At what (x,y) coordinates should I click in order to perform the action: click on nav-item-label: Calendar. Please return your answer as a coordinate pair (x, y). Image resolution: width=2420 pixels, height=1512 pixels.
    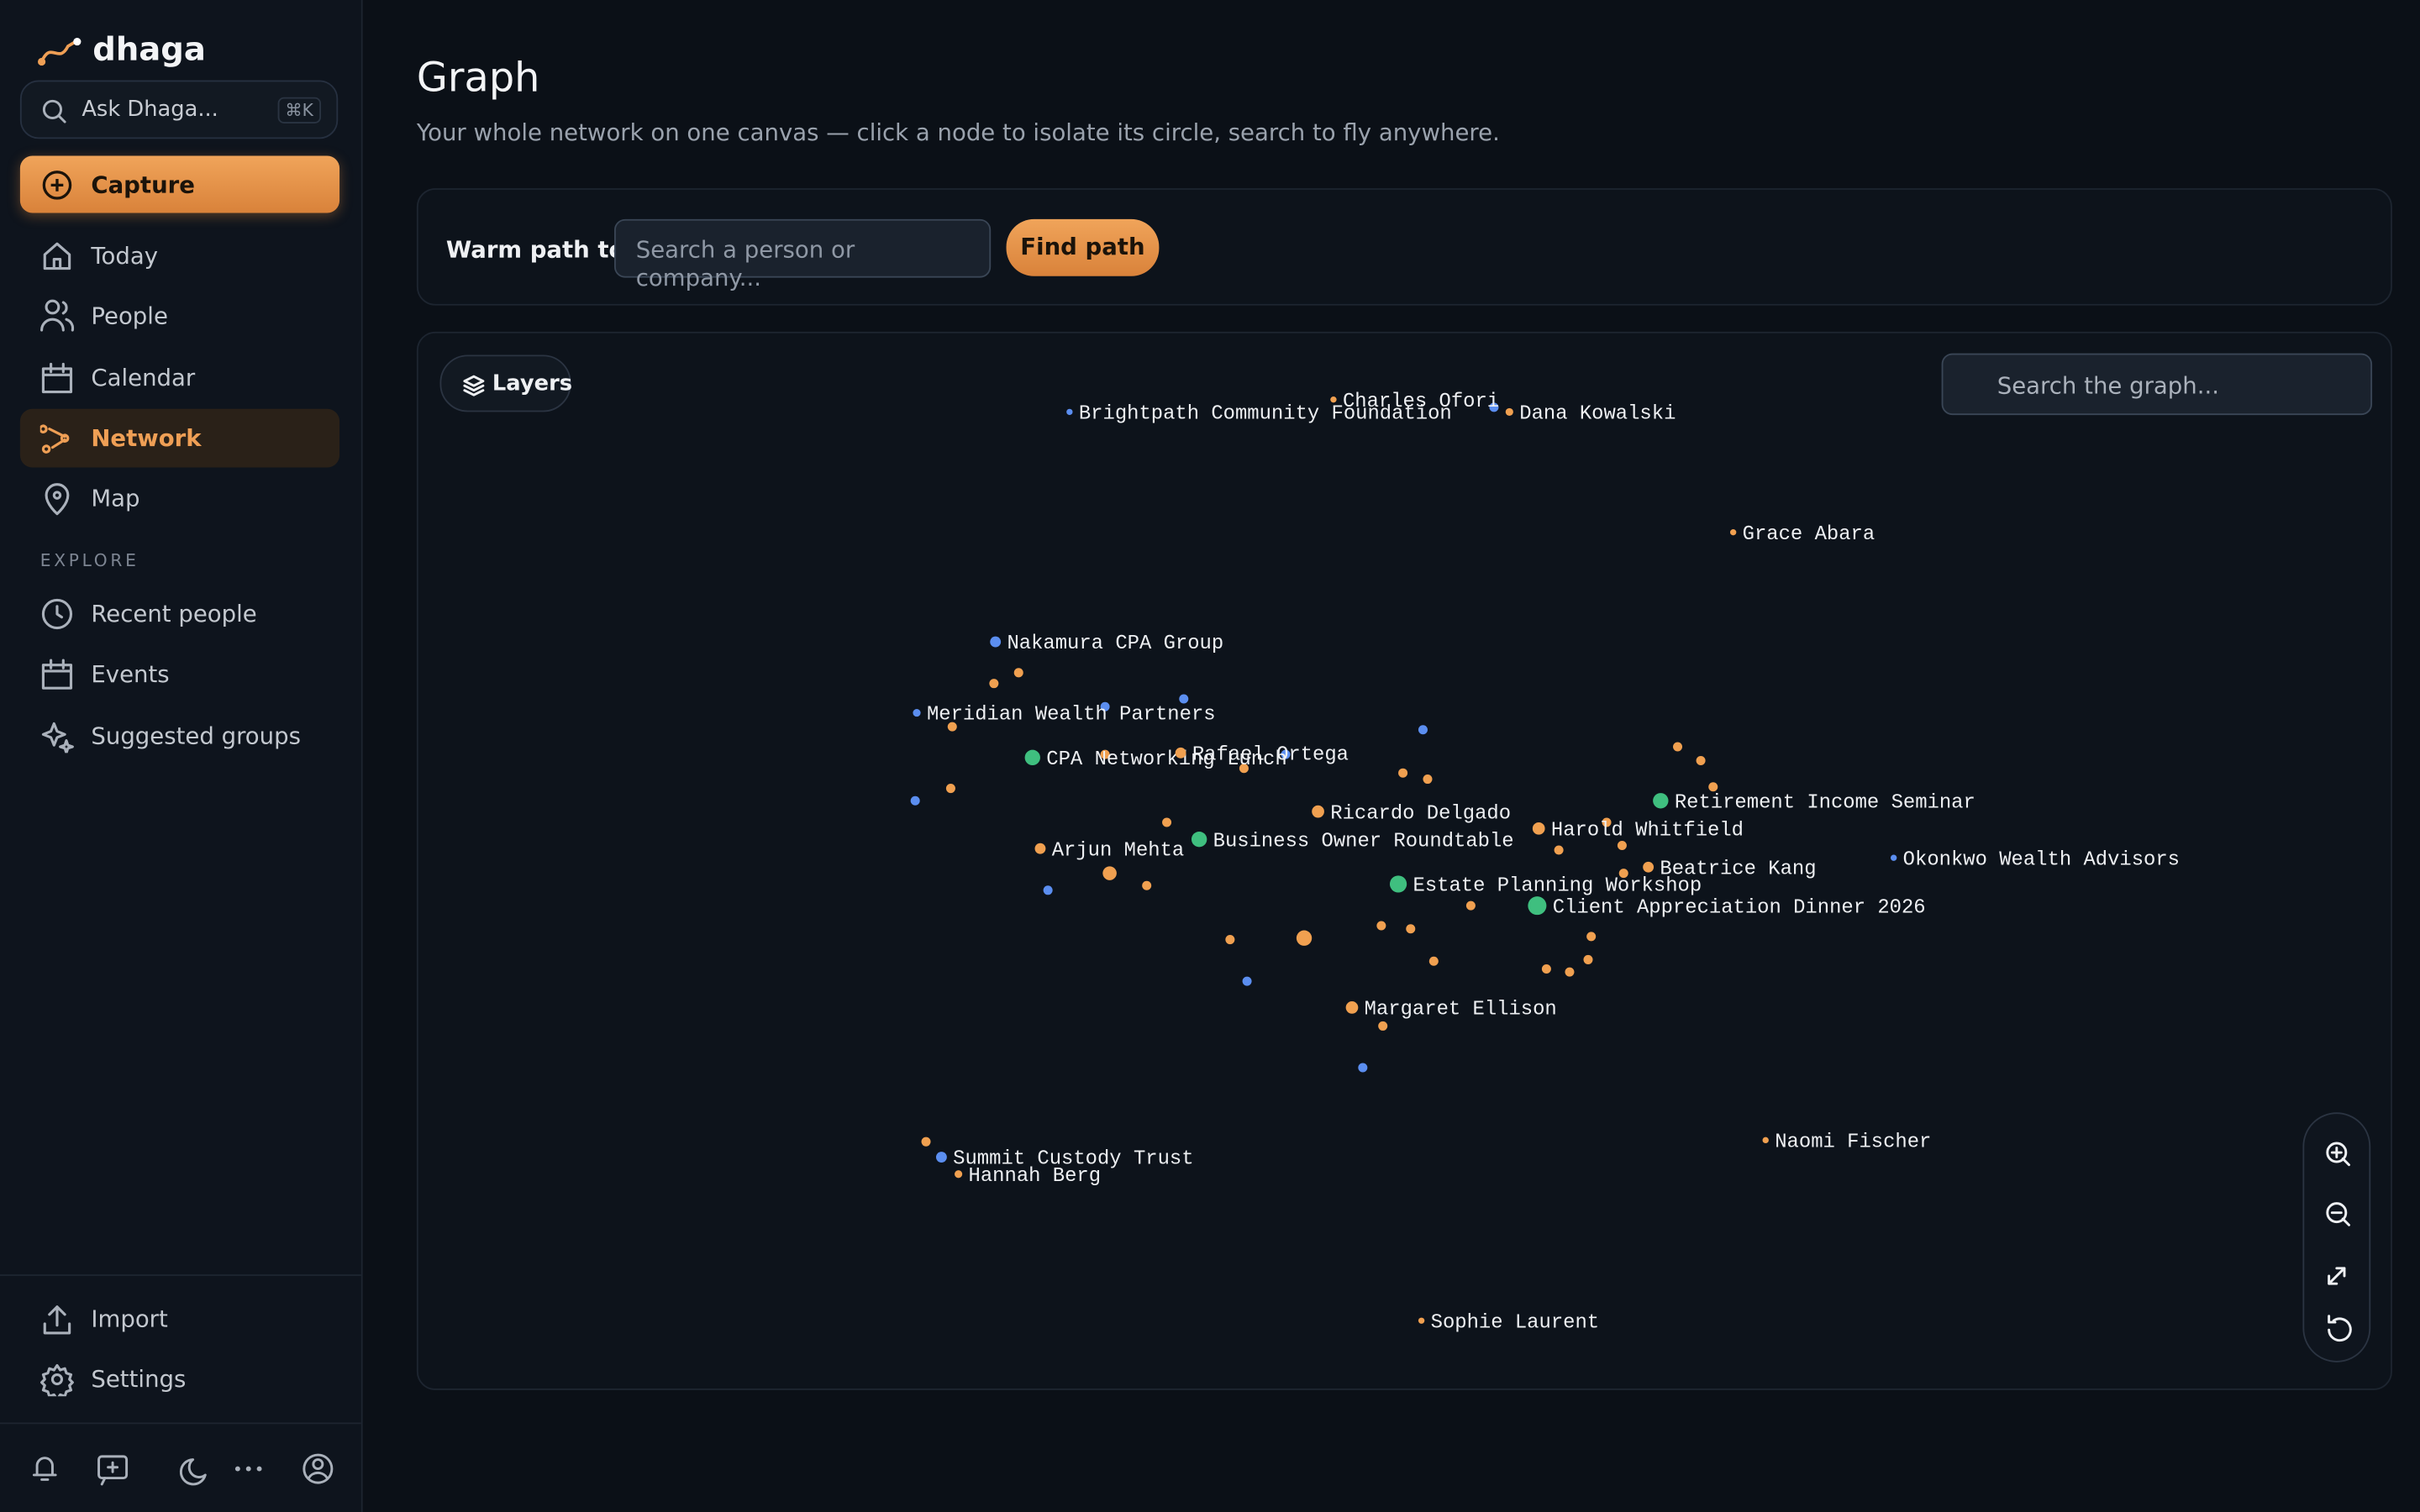
    Looking at the image, I should click on (143, 377).